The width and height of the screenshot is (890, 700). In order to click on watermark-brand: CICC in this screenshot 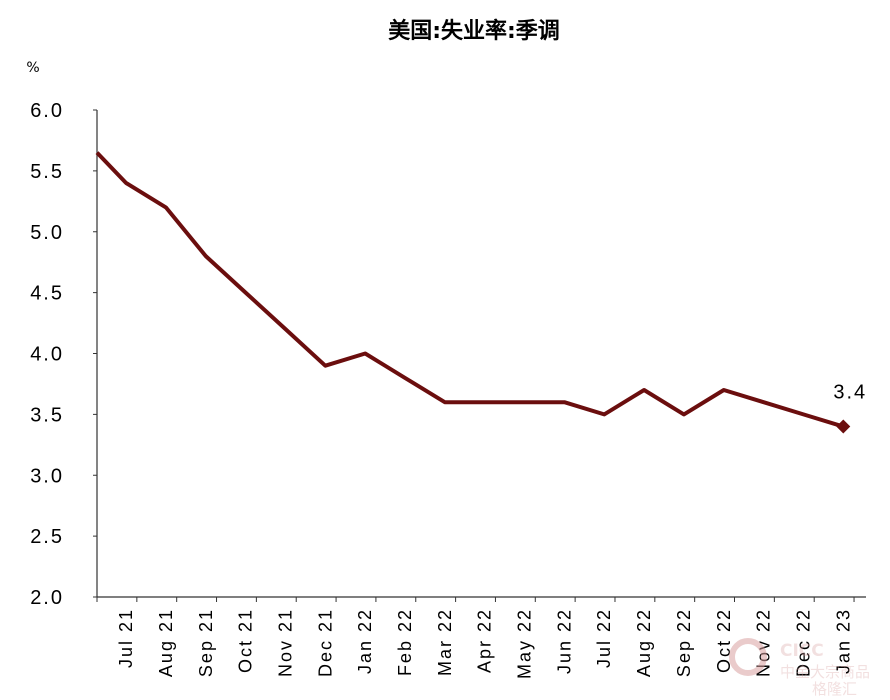, I will do `click(802, 651)`.